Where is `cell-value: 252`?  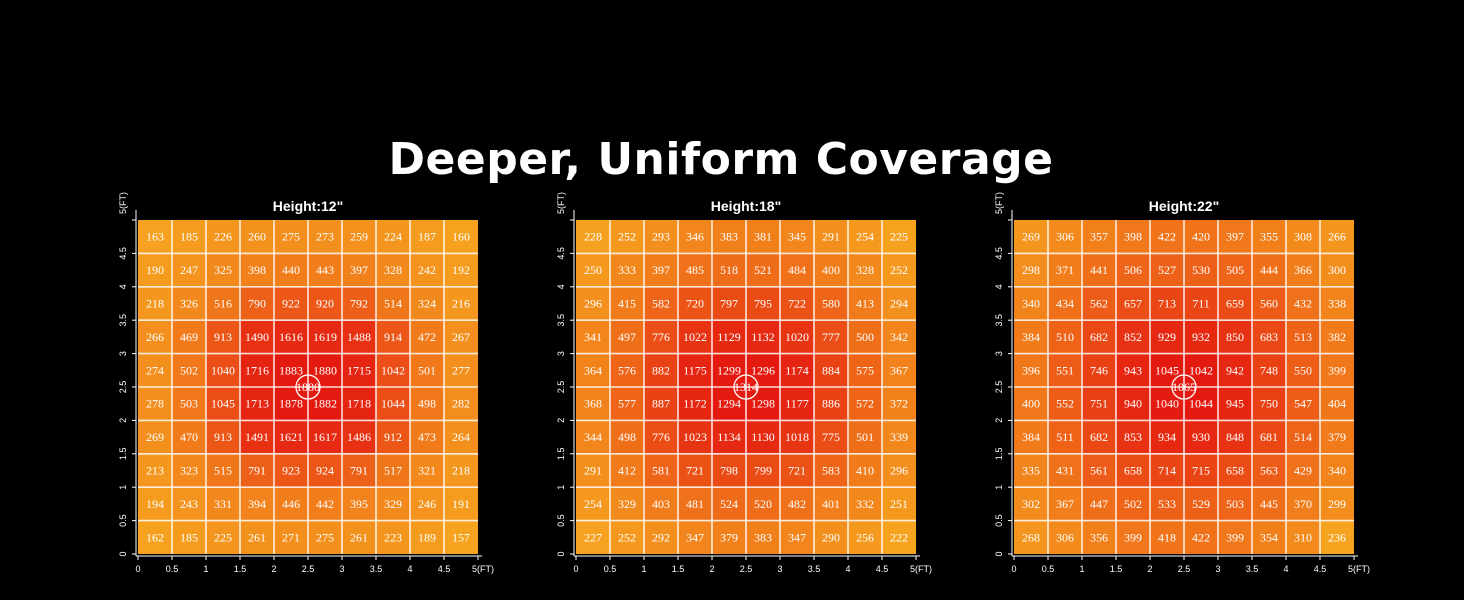
cell-value: 252 is located at coordinates (627, 537).